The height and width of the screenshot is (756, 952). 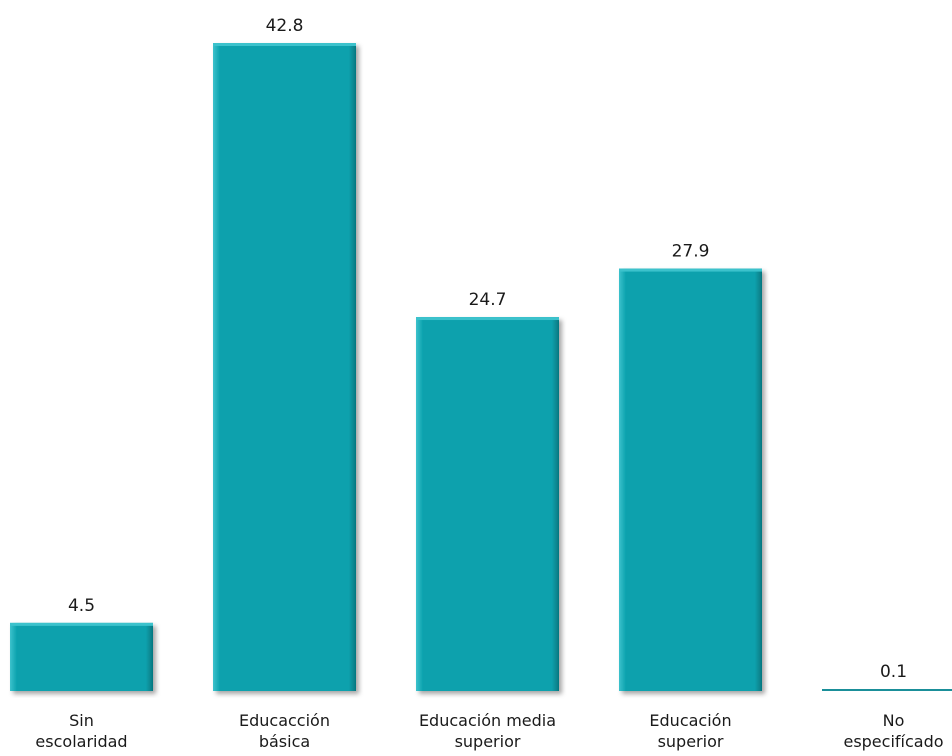 I want to click on value-label-3: 24.7, so click(x=488, y=300).